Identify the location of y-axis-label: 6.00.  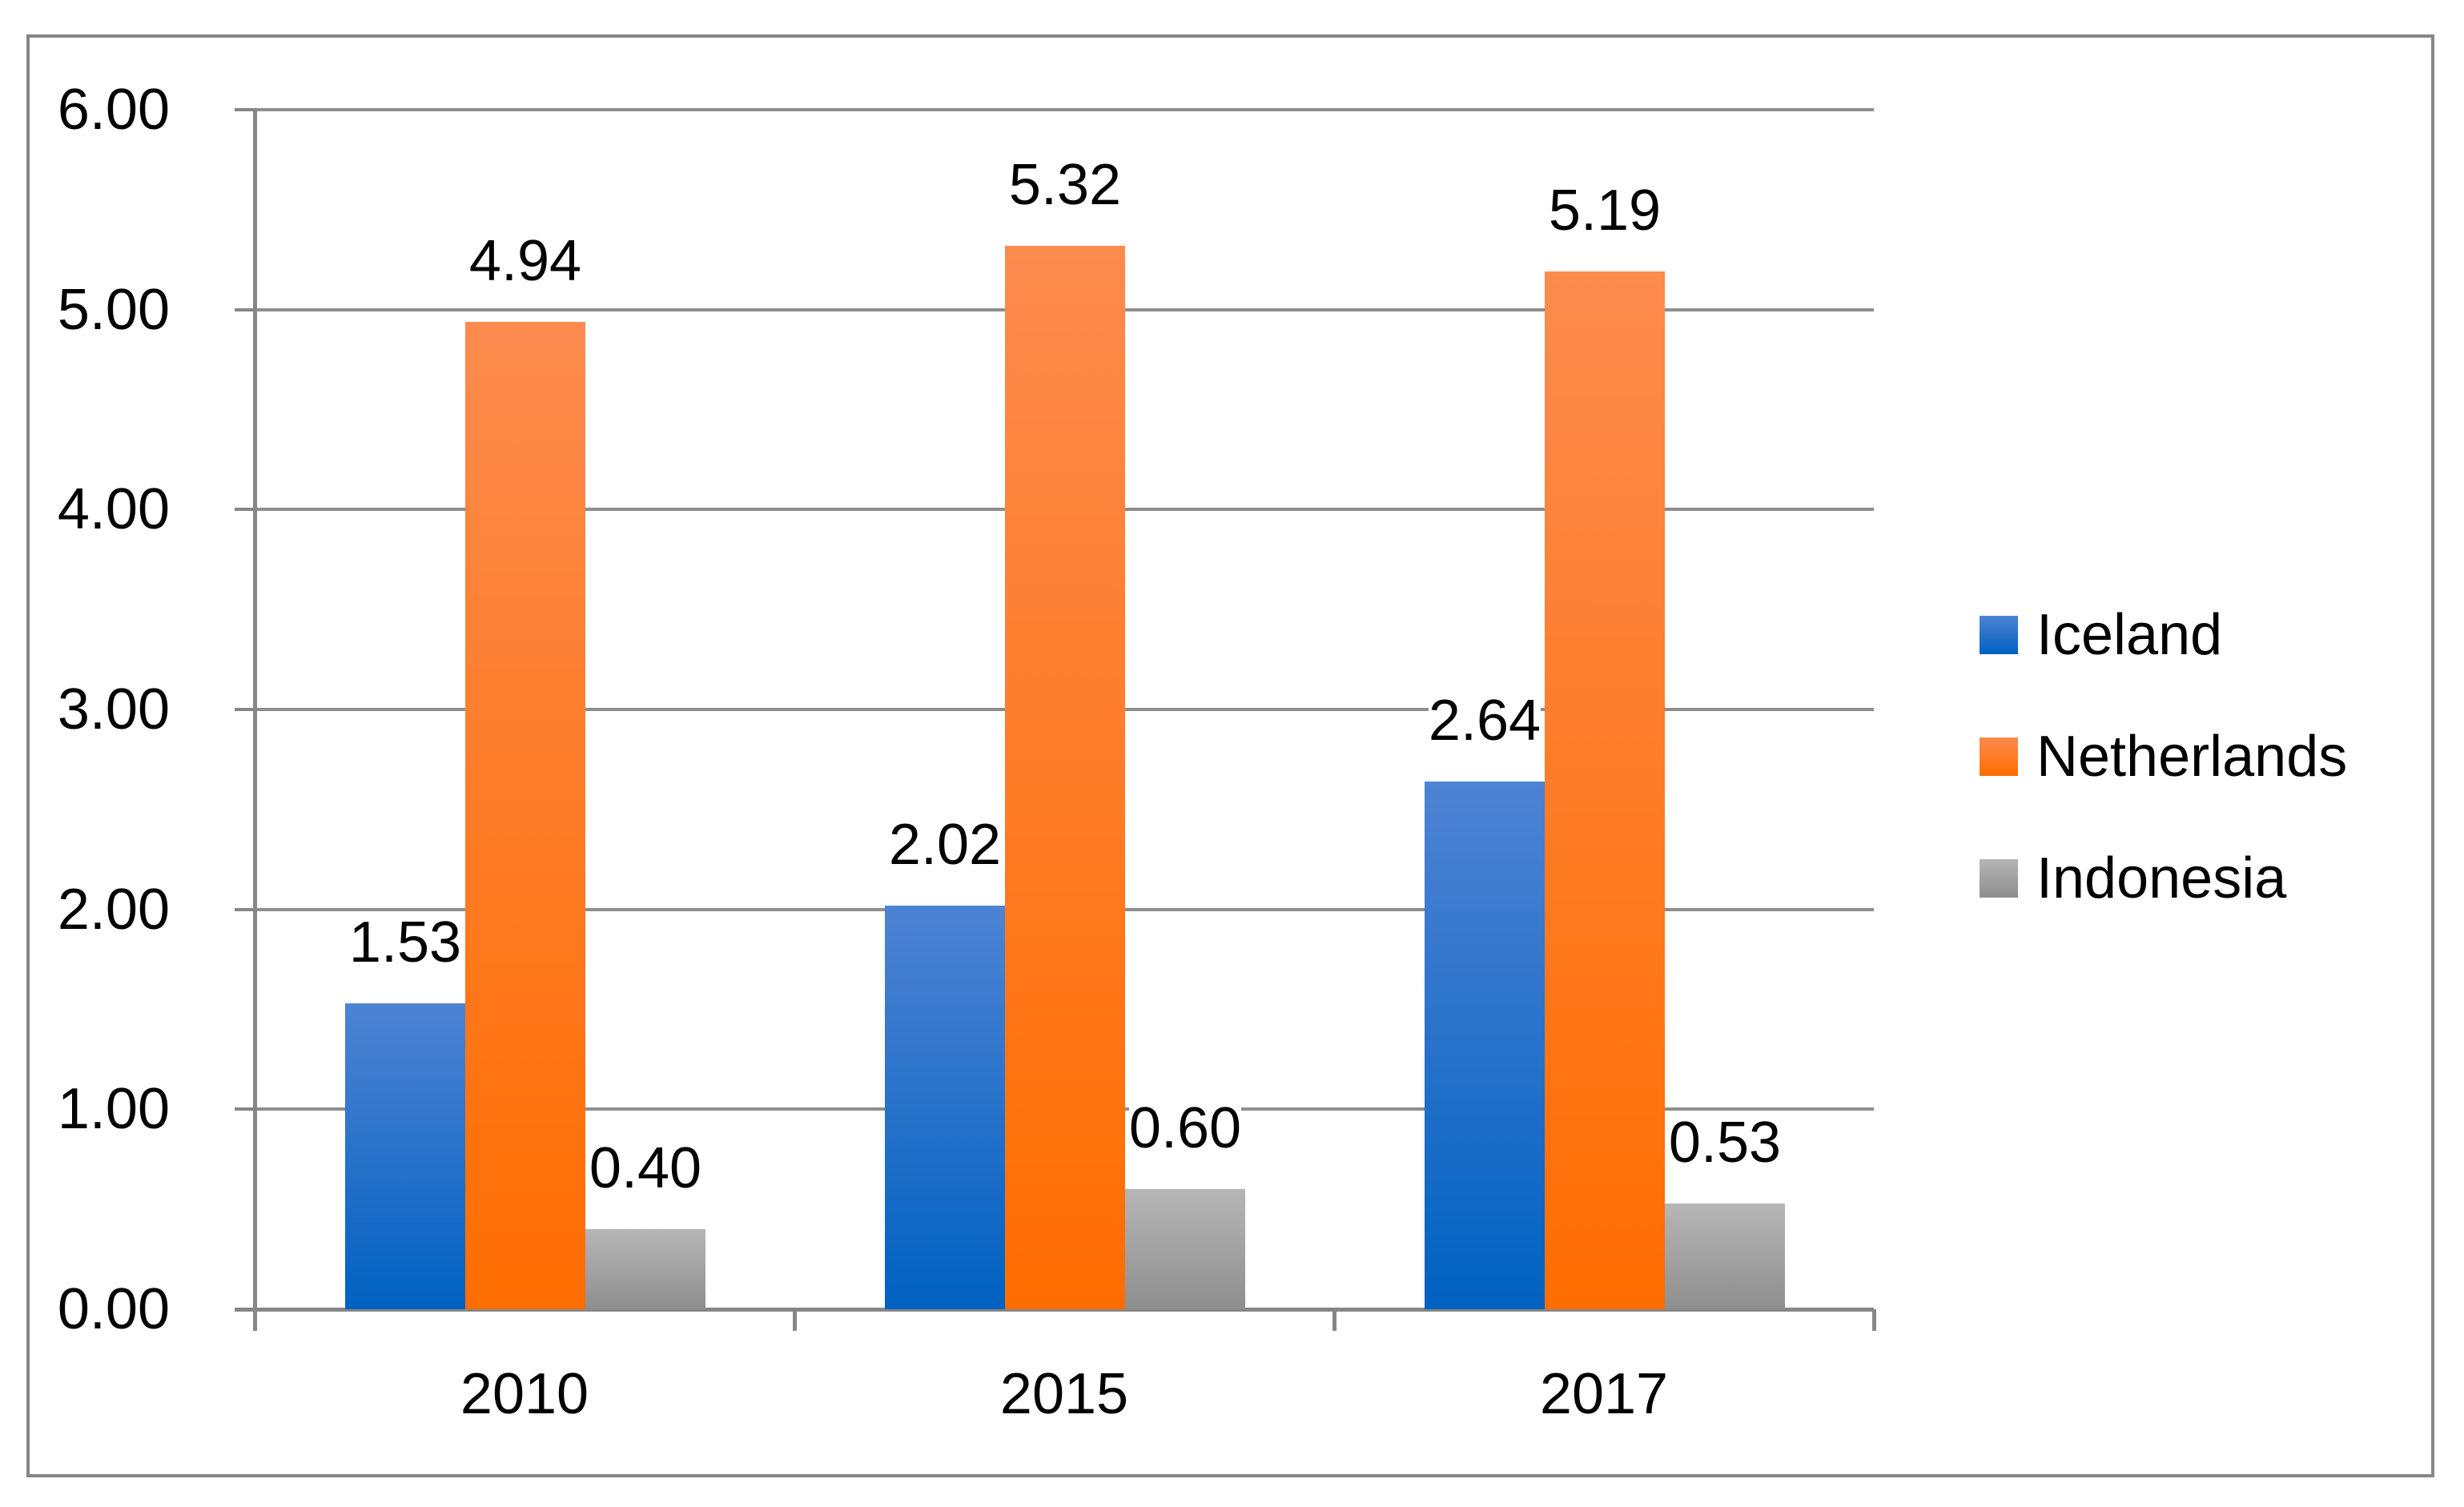
(113, 109).